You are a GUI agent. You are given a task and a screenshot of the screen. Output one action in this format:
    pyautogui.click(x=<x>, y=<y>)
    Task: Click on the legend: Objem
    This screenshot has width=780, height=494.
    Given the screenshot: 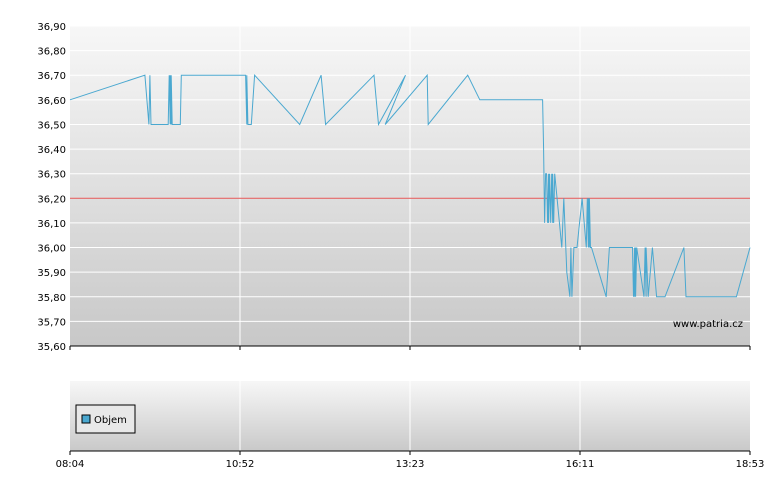 What is the action you would take?
    pyautogui.click(x=105, y=419)
    